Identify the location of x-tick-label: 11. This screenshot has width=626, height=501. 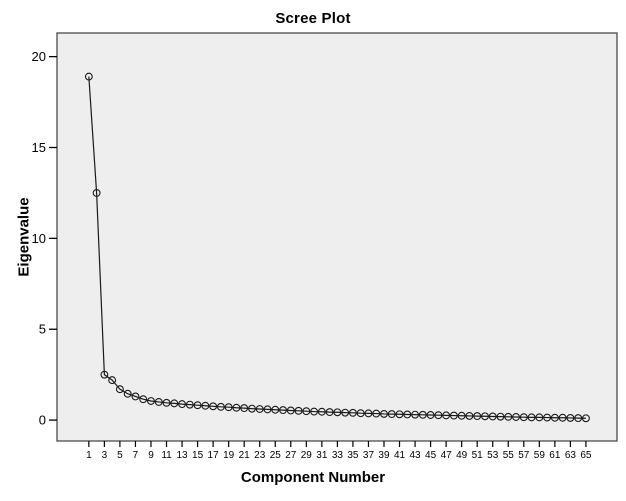
(166, 455).